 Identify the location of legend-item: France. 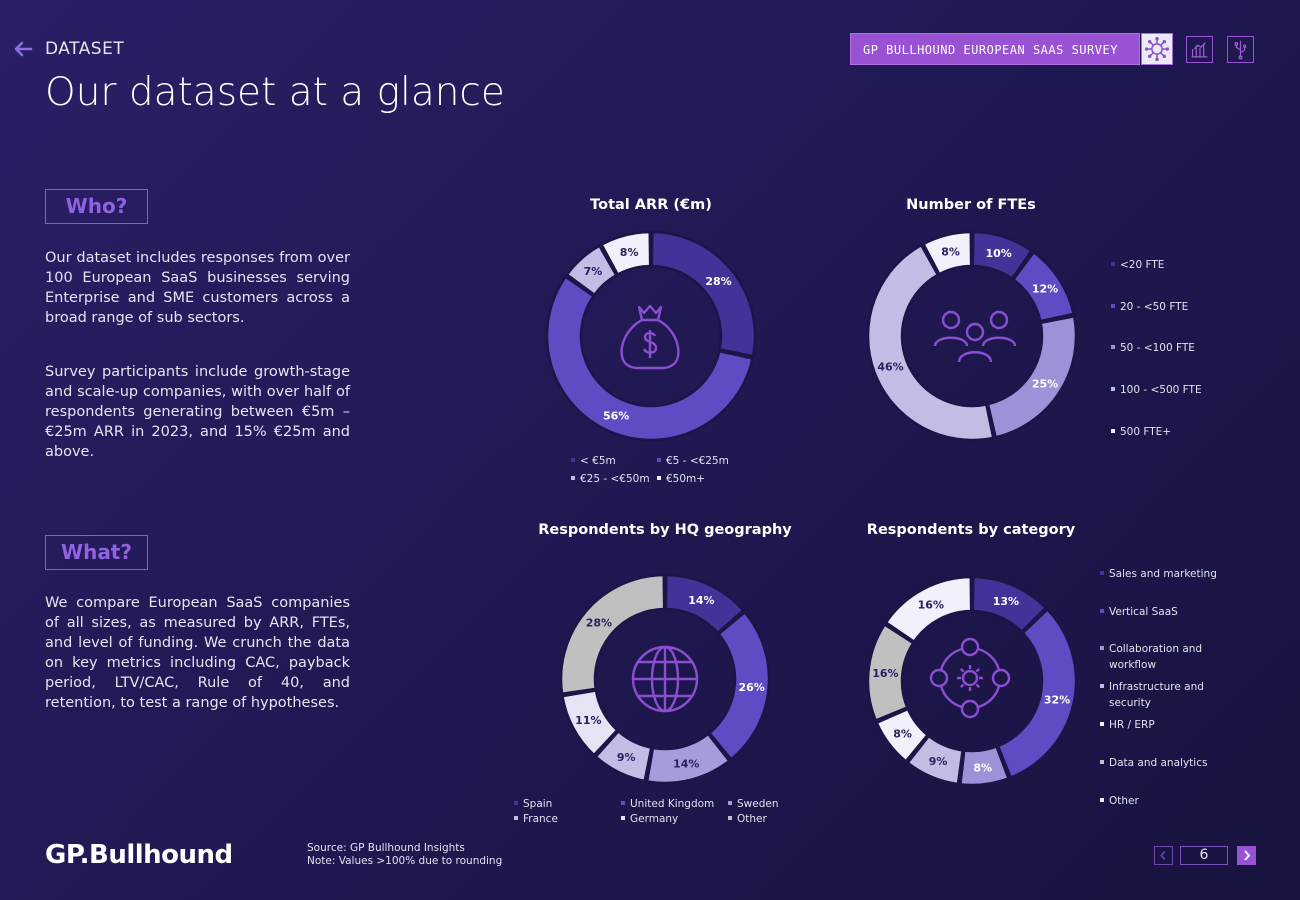
(536, 819).